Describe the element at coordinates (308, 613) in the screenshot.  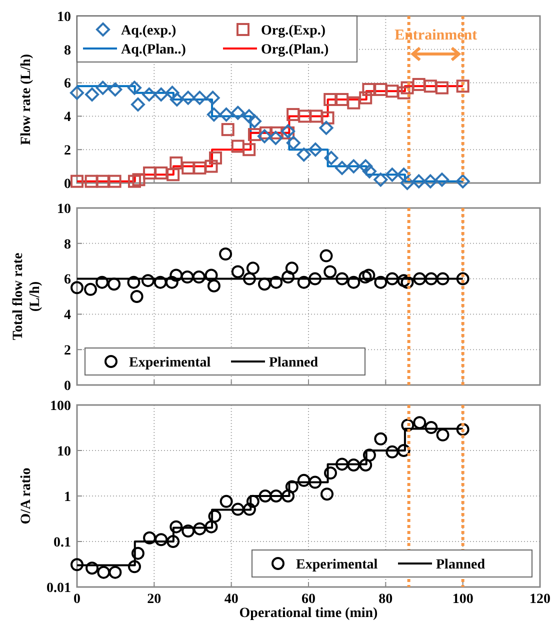
I see `x-axis-title: Operational time (min)` at that location.